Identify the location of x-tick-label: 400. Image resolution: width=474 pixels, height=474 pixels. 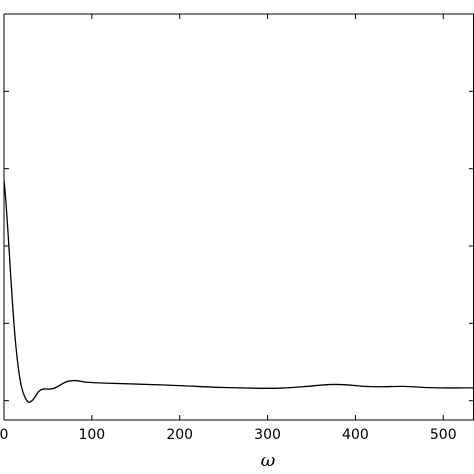
(355, 435).